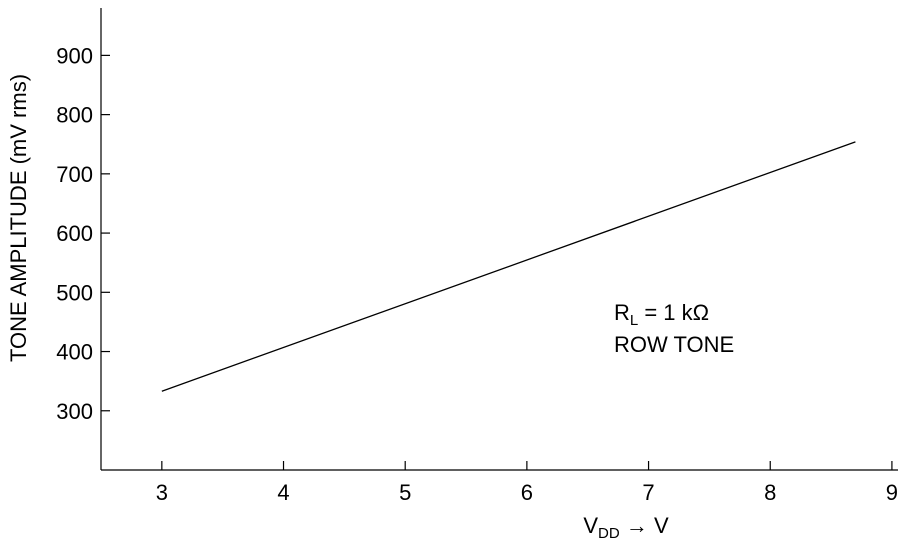  I want to click on x-ticks: 3 4 5 6 7 8 9, so click(527, 483).